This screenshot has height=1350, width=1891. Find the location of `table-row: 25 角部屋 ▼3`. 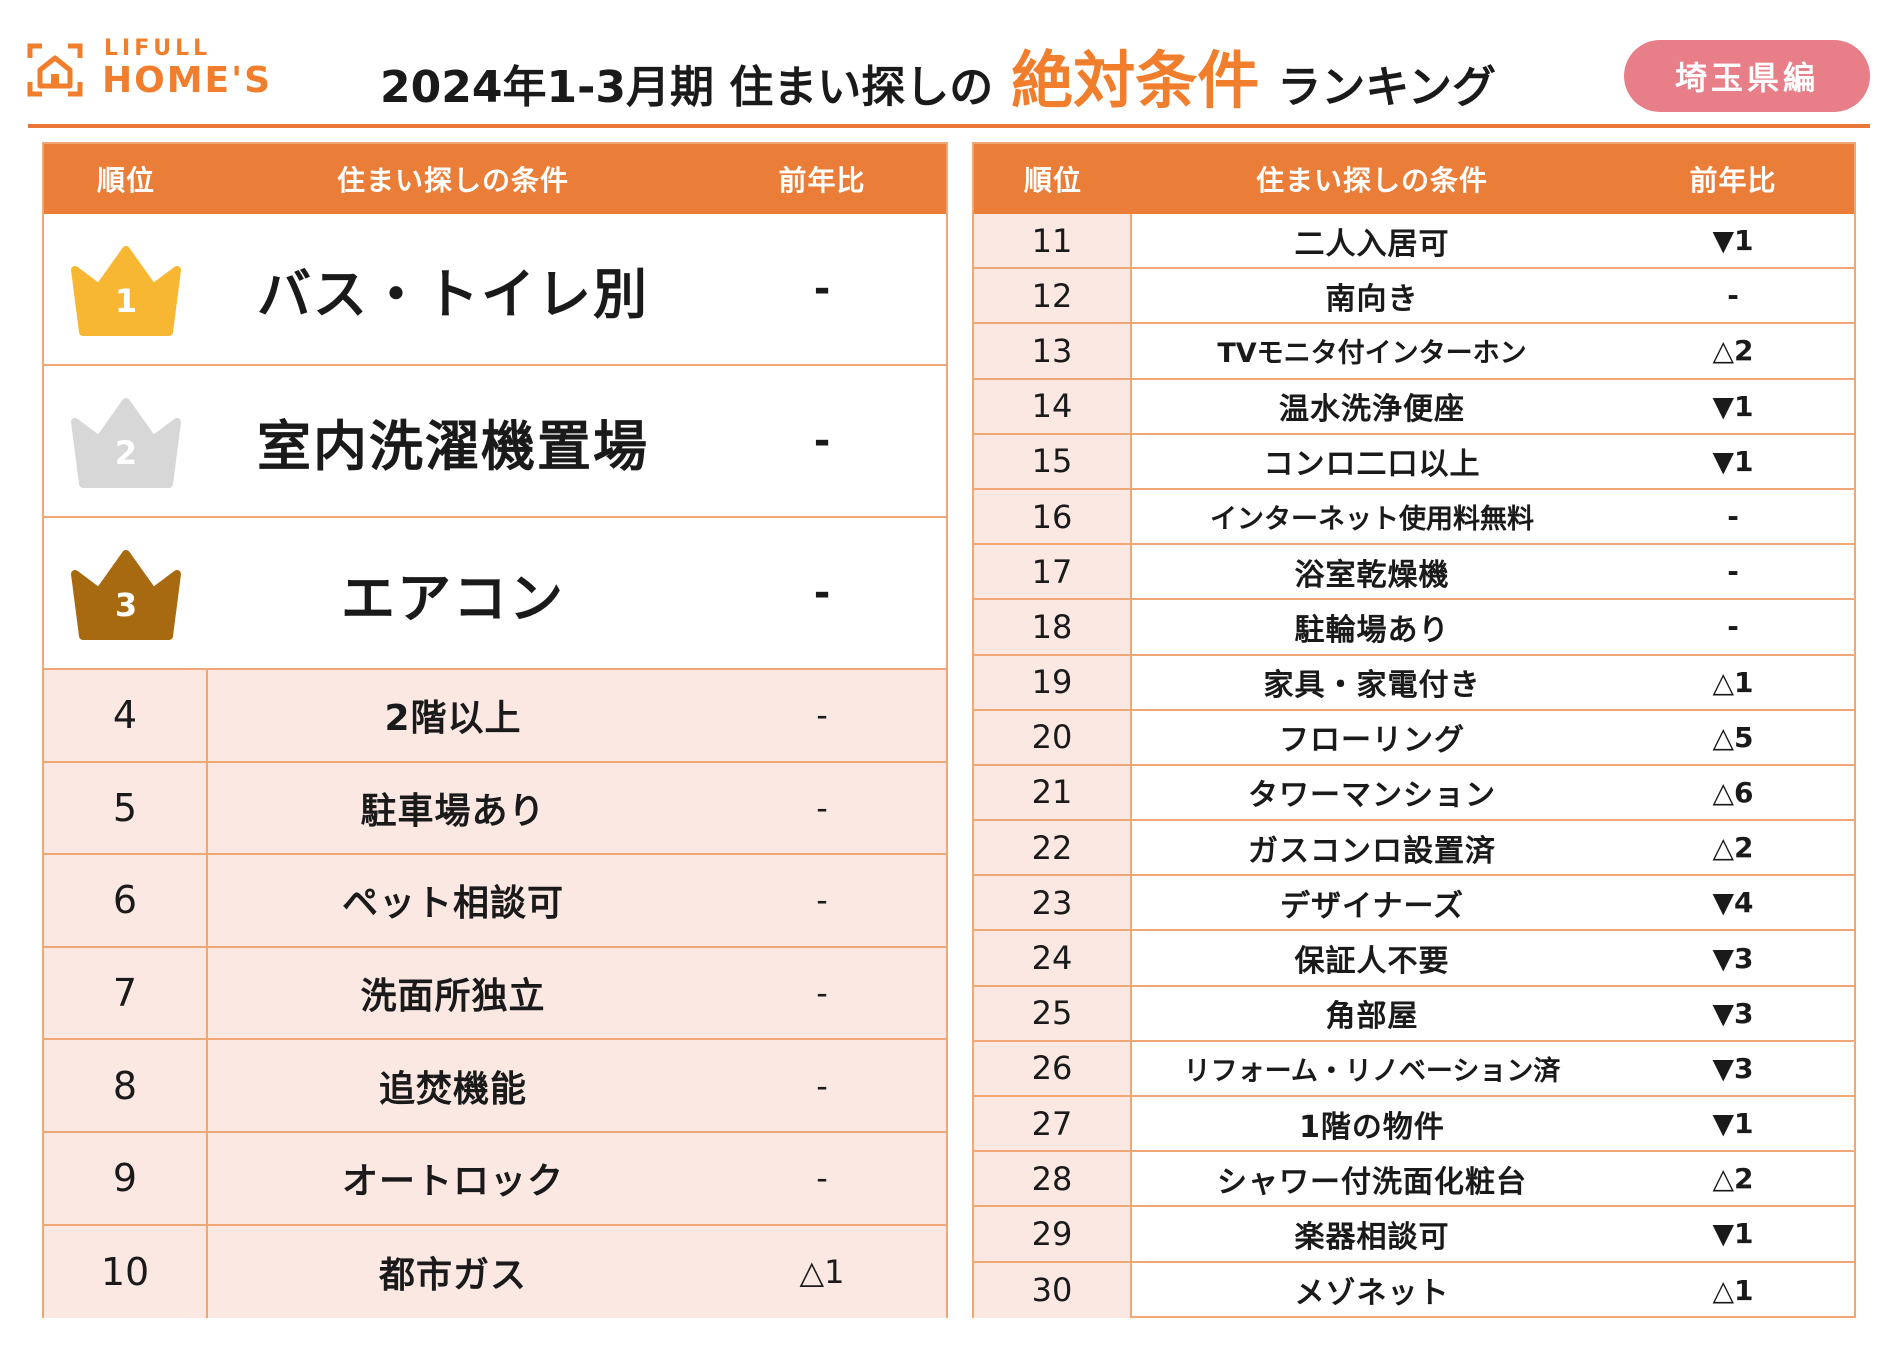

table-row: 25 角部屋 ▼3 is located at coordinates (1414, 1014).